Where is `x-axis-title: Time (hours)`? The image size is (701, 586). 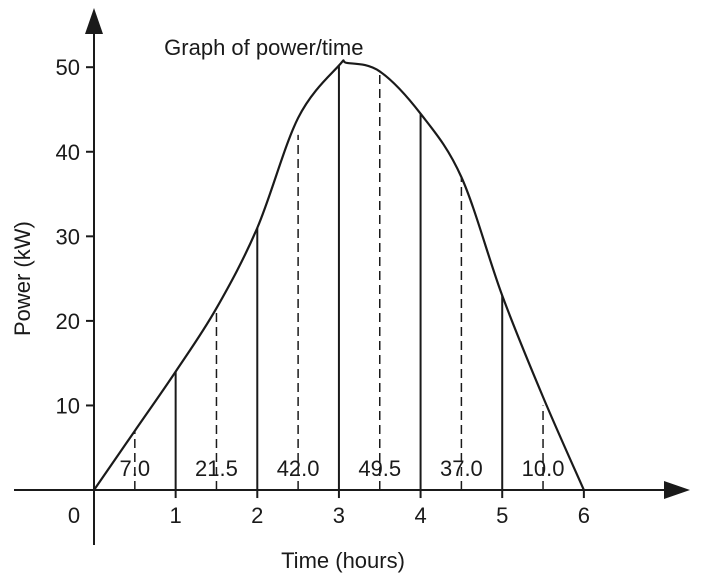
x-axis-title: Time (hours) is located at coordinates (343, 560).